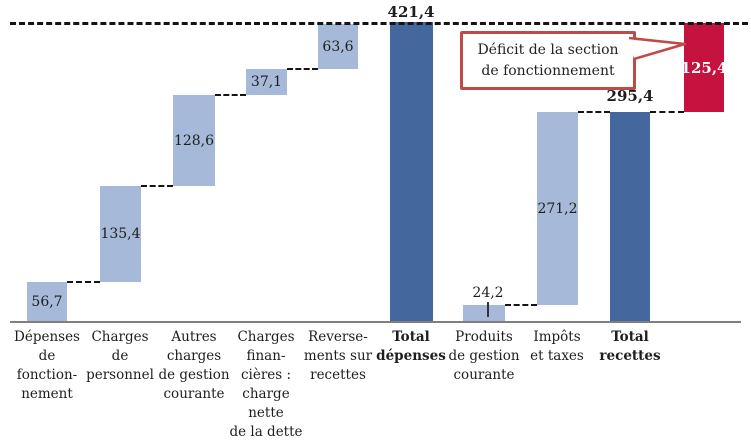  I want to click on value-label: 271,2, so click(557, 208).